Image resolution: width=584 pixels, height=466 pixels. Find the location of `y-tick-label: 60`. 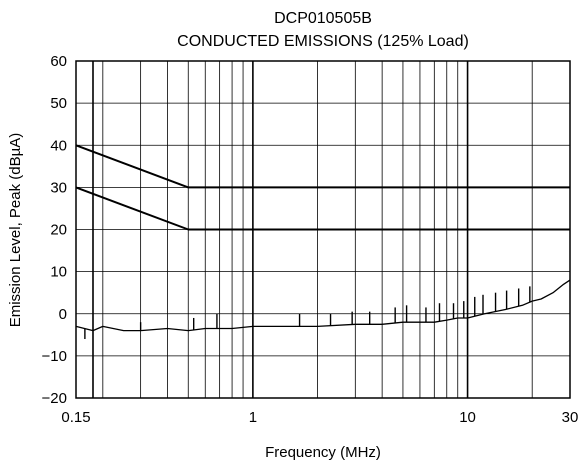

y-tick-label: 60 is located at coordinates (58, 61).